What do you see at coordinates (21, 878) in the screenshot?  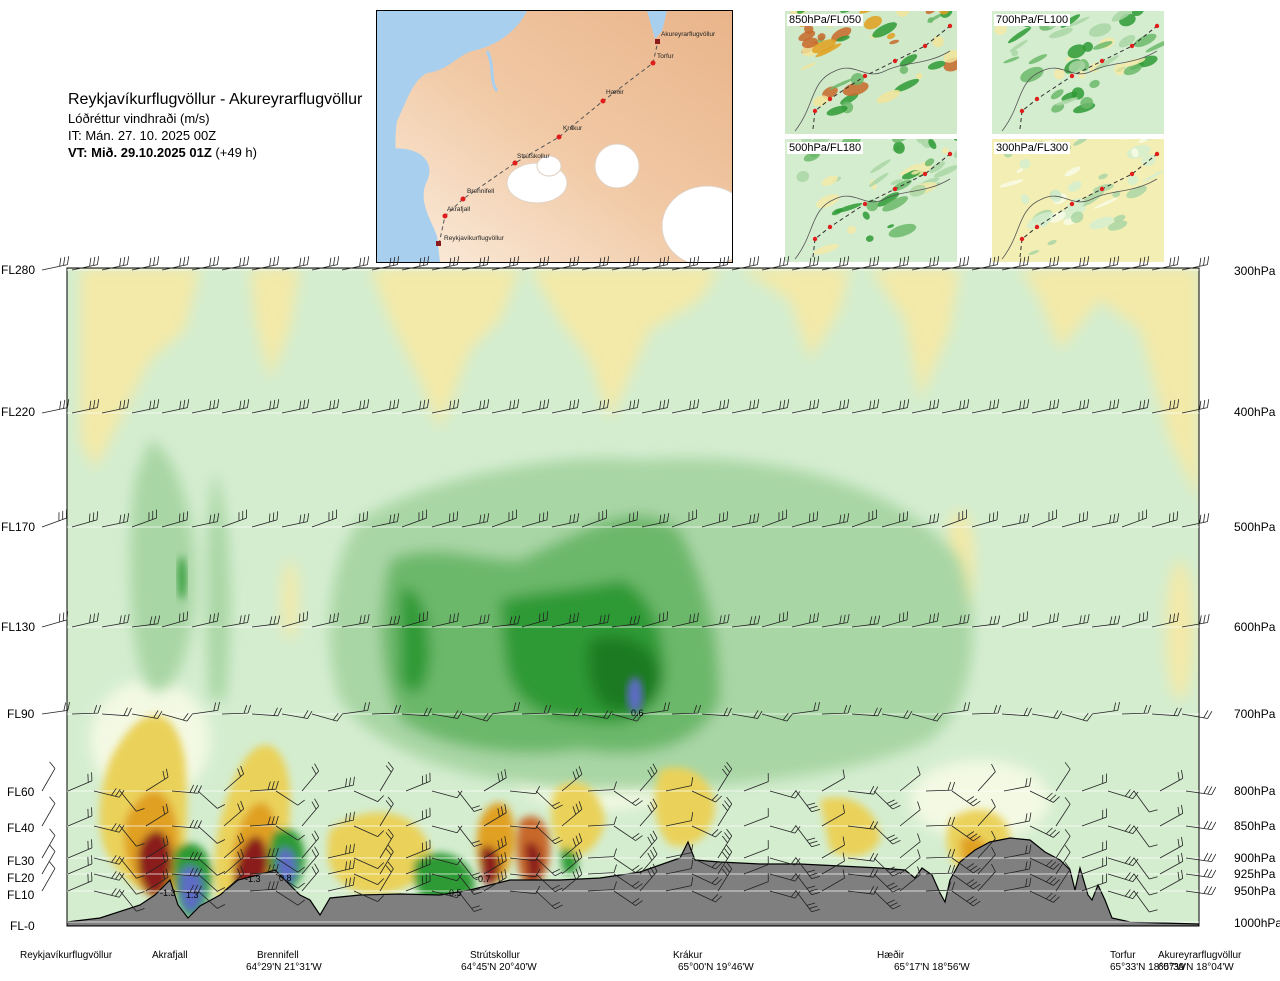 I see `fl-label: FL20` at bounding box center [21, 878].